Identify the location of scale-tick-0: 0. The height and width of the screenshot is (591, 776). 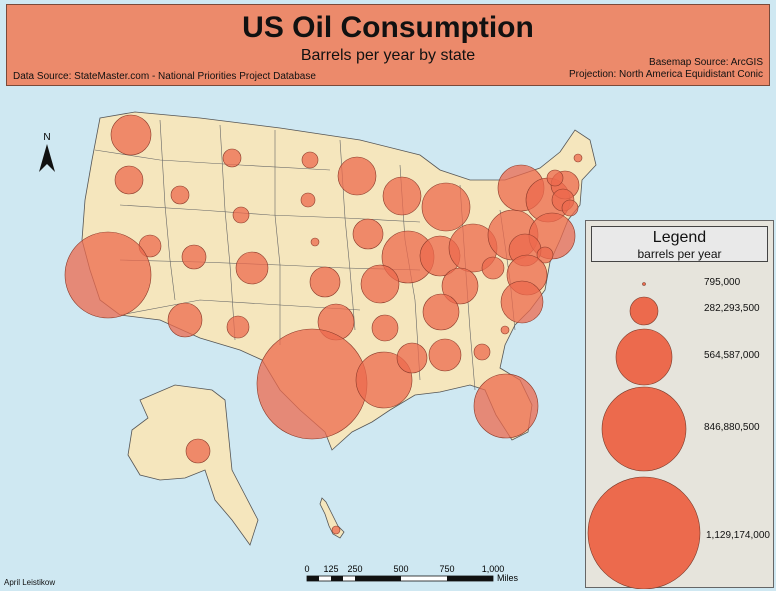
(306, 569).